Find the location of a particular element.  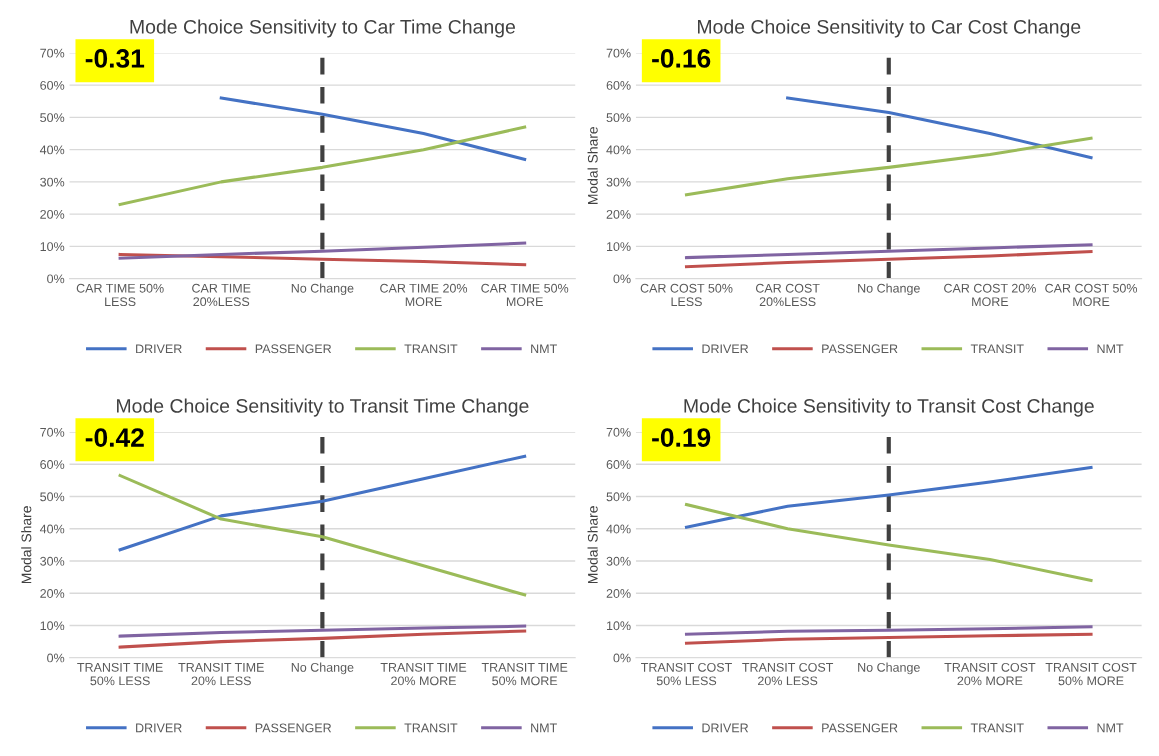

x-tick-label: CAR COST 50% LESS is located at coordinates (686, 295).